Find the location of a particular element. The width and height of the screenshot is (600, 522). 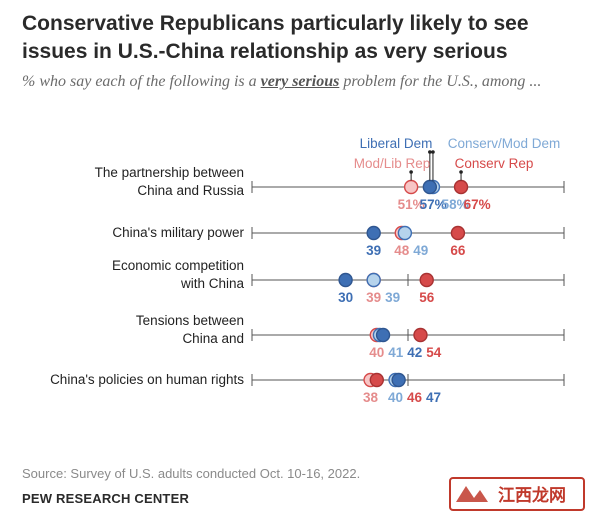

value-label: 66 is located at coordinates (458, 250).